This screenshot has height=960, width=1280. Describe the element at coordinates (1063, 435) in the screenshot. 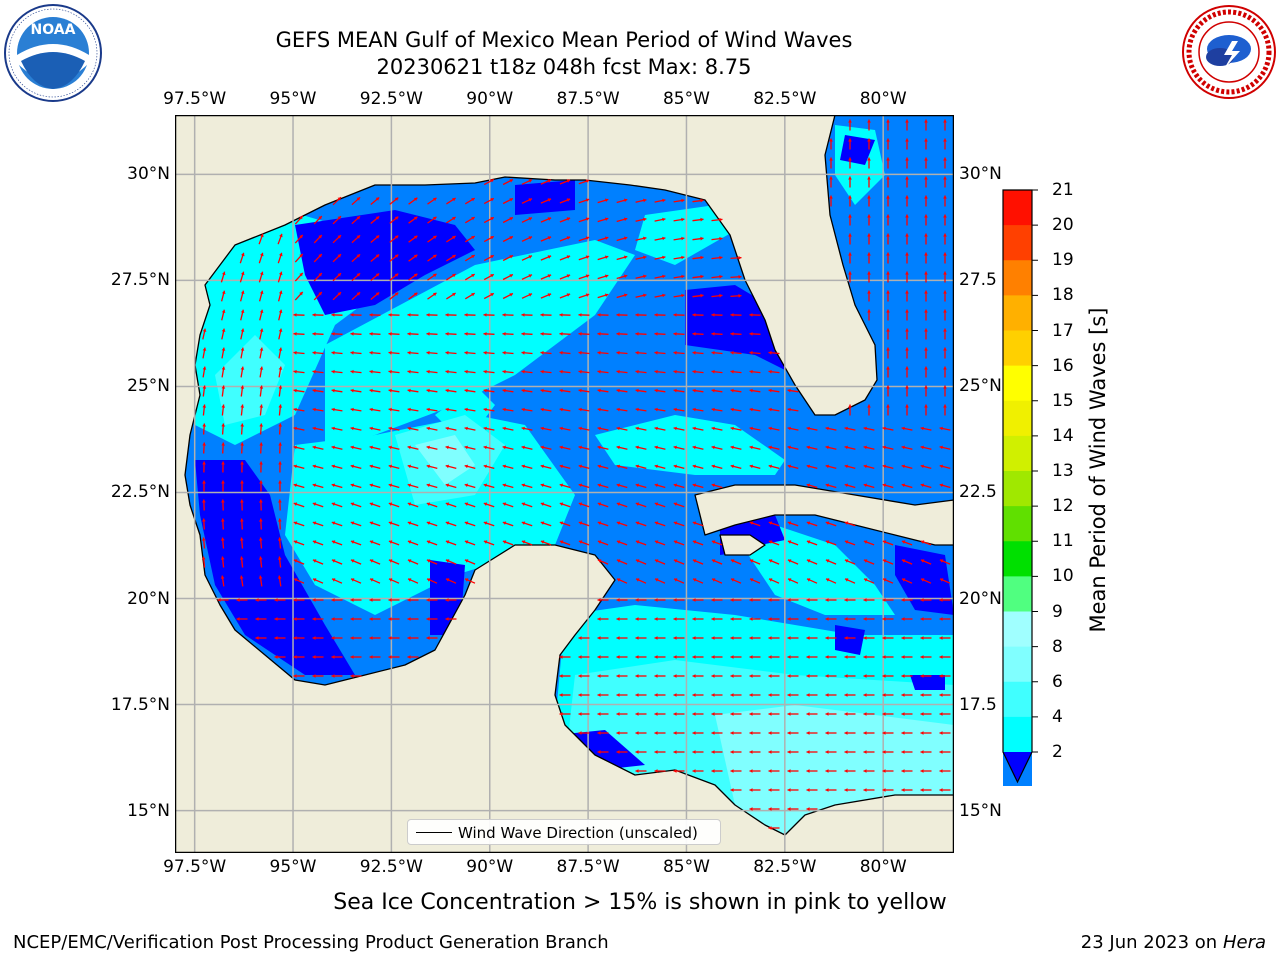

I see `colorbar-tick-label: 14` at that location.